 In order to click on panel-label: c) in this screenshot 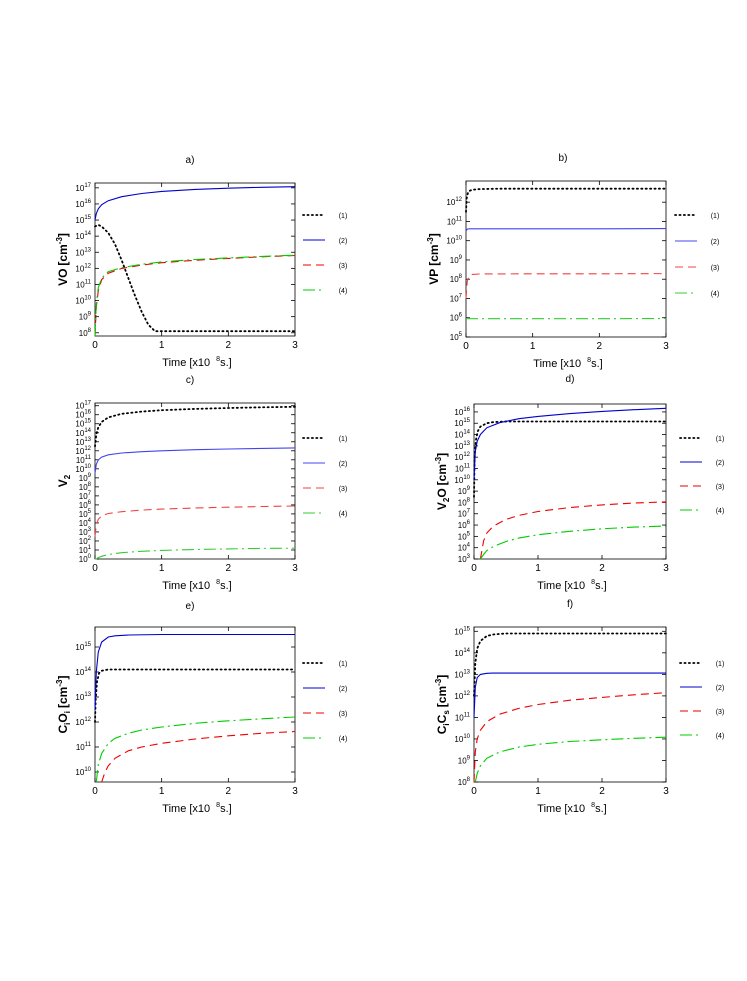, I will do `click(190, 380)`.